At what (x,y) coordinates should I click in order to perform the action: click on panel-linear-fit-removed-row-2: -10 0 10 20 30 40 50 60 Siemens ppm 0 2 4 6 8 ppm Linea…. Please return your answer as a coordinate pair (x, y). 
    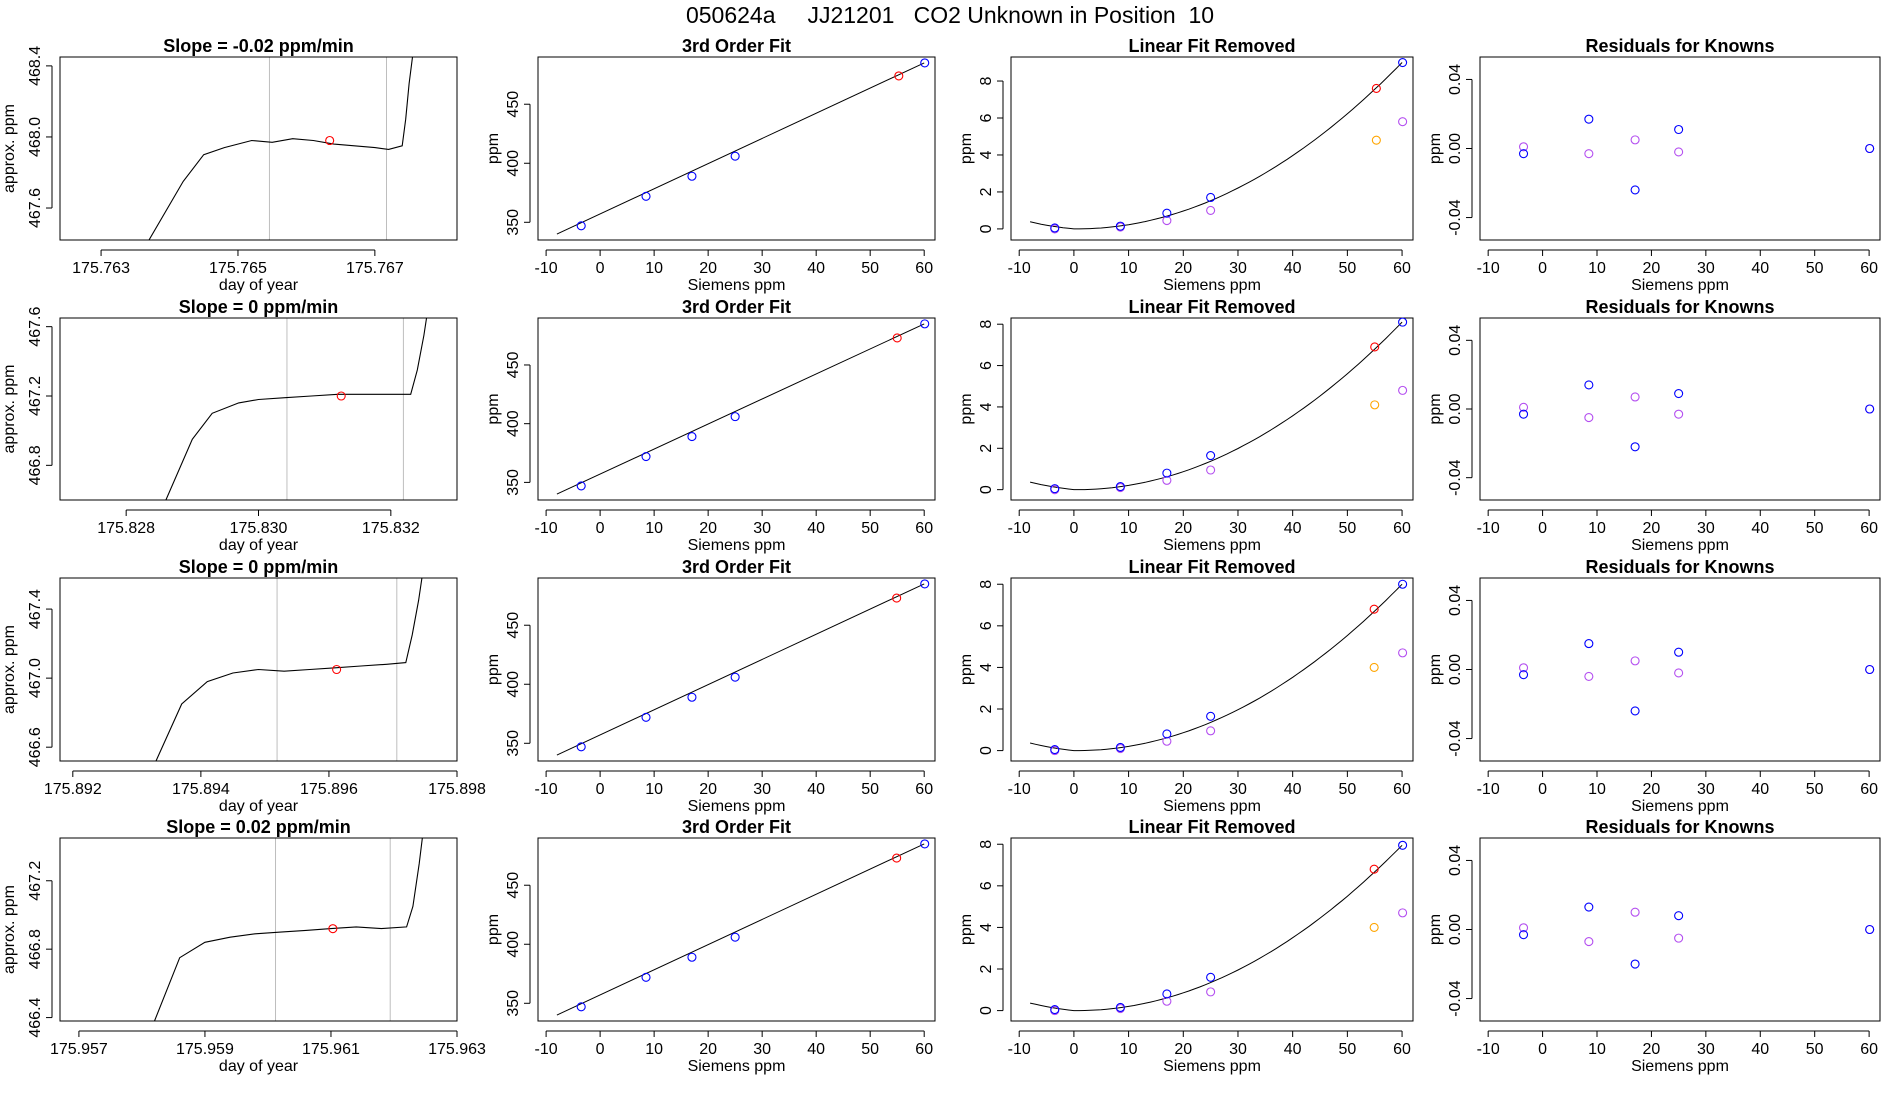
    Looking at the image, I should click on (1186, 425).